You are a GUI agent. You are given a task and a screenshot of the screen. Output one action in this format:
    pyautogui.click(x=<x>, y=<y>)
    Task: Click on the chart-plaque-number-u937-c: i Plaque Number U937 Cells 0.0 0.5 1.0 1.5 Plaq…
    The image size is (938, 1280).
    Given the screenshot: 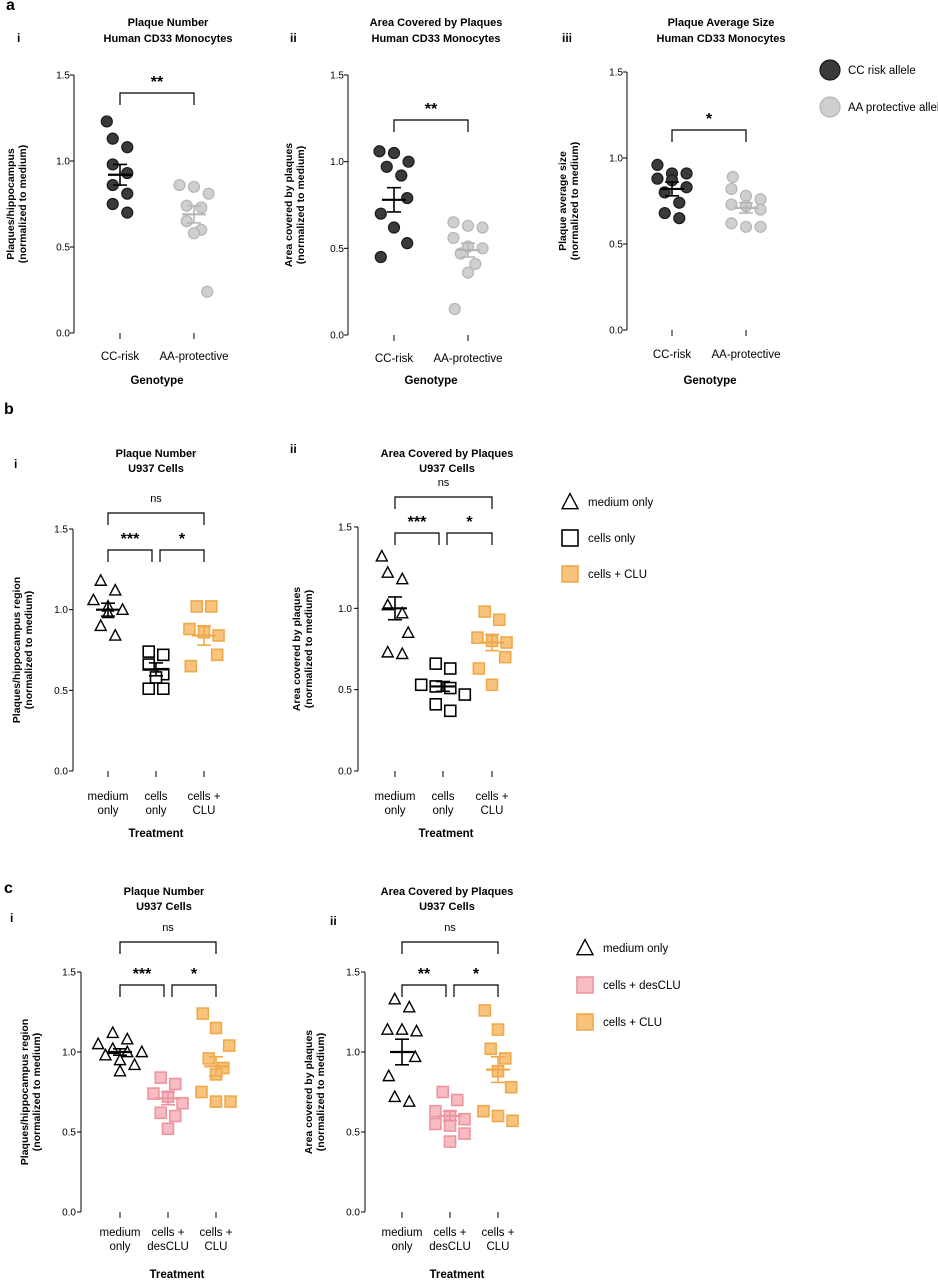 What is the action you would take?
    pyautogui.click(x=123, y=1083)
    